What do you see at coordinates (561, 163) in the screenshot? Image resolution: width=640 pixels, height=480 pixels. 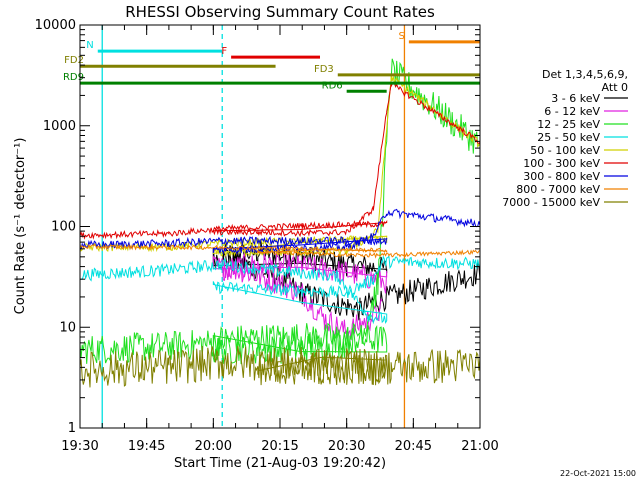 I see `legend-entry-label: 100 - 300 keV` at bounding box center [561, 163].